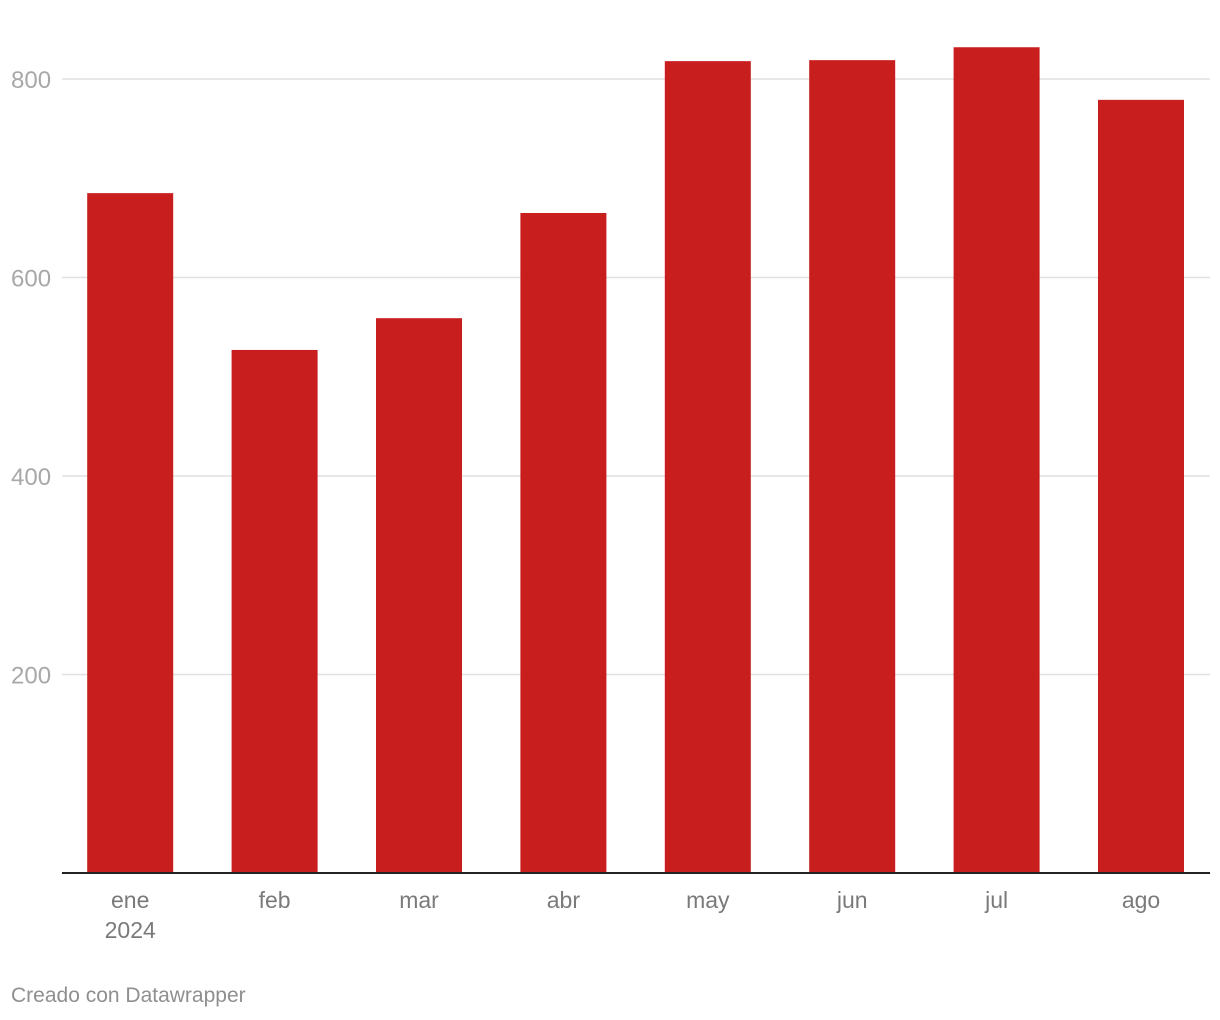  I want to click on bar-ago, so click(1141, 486).